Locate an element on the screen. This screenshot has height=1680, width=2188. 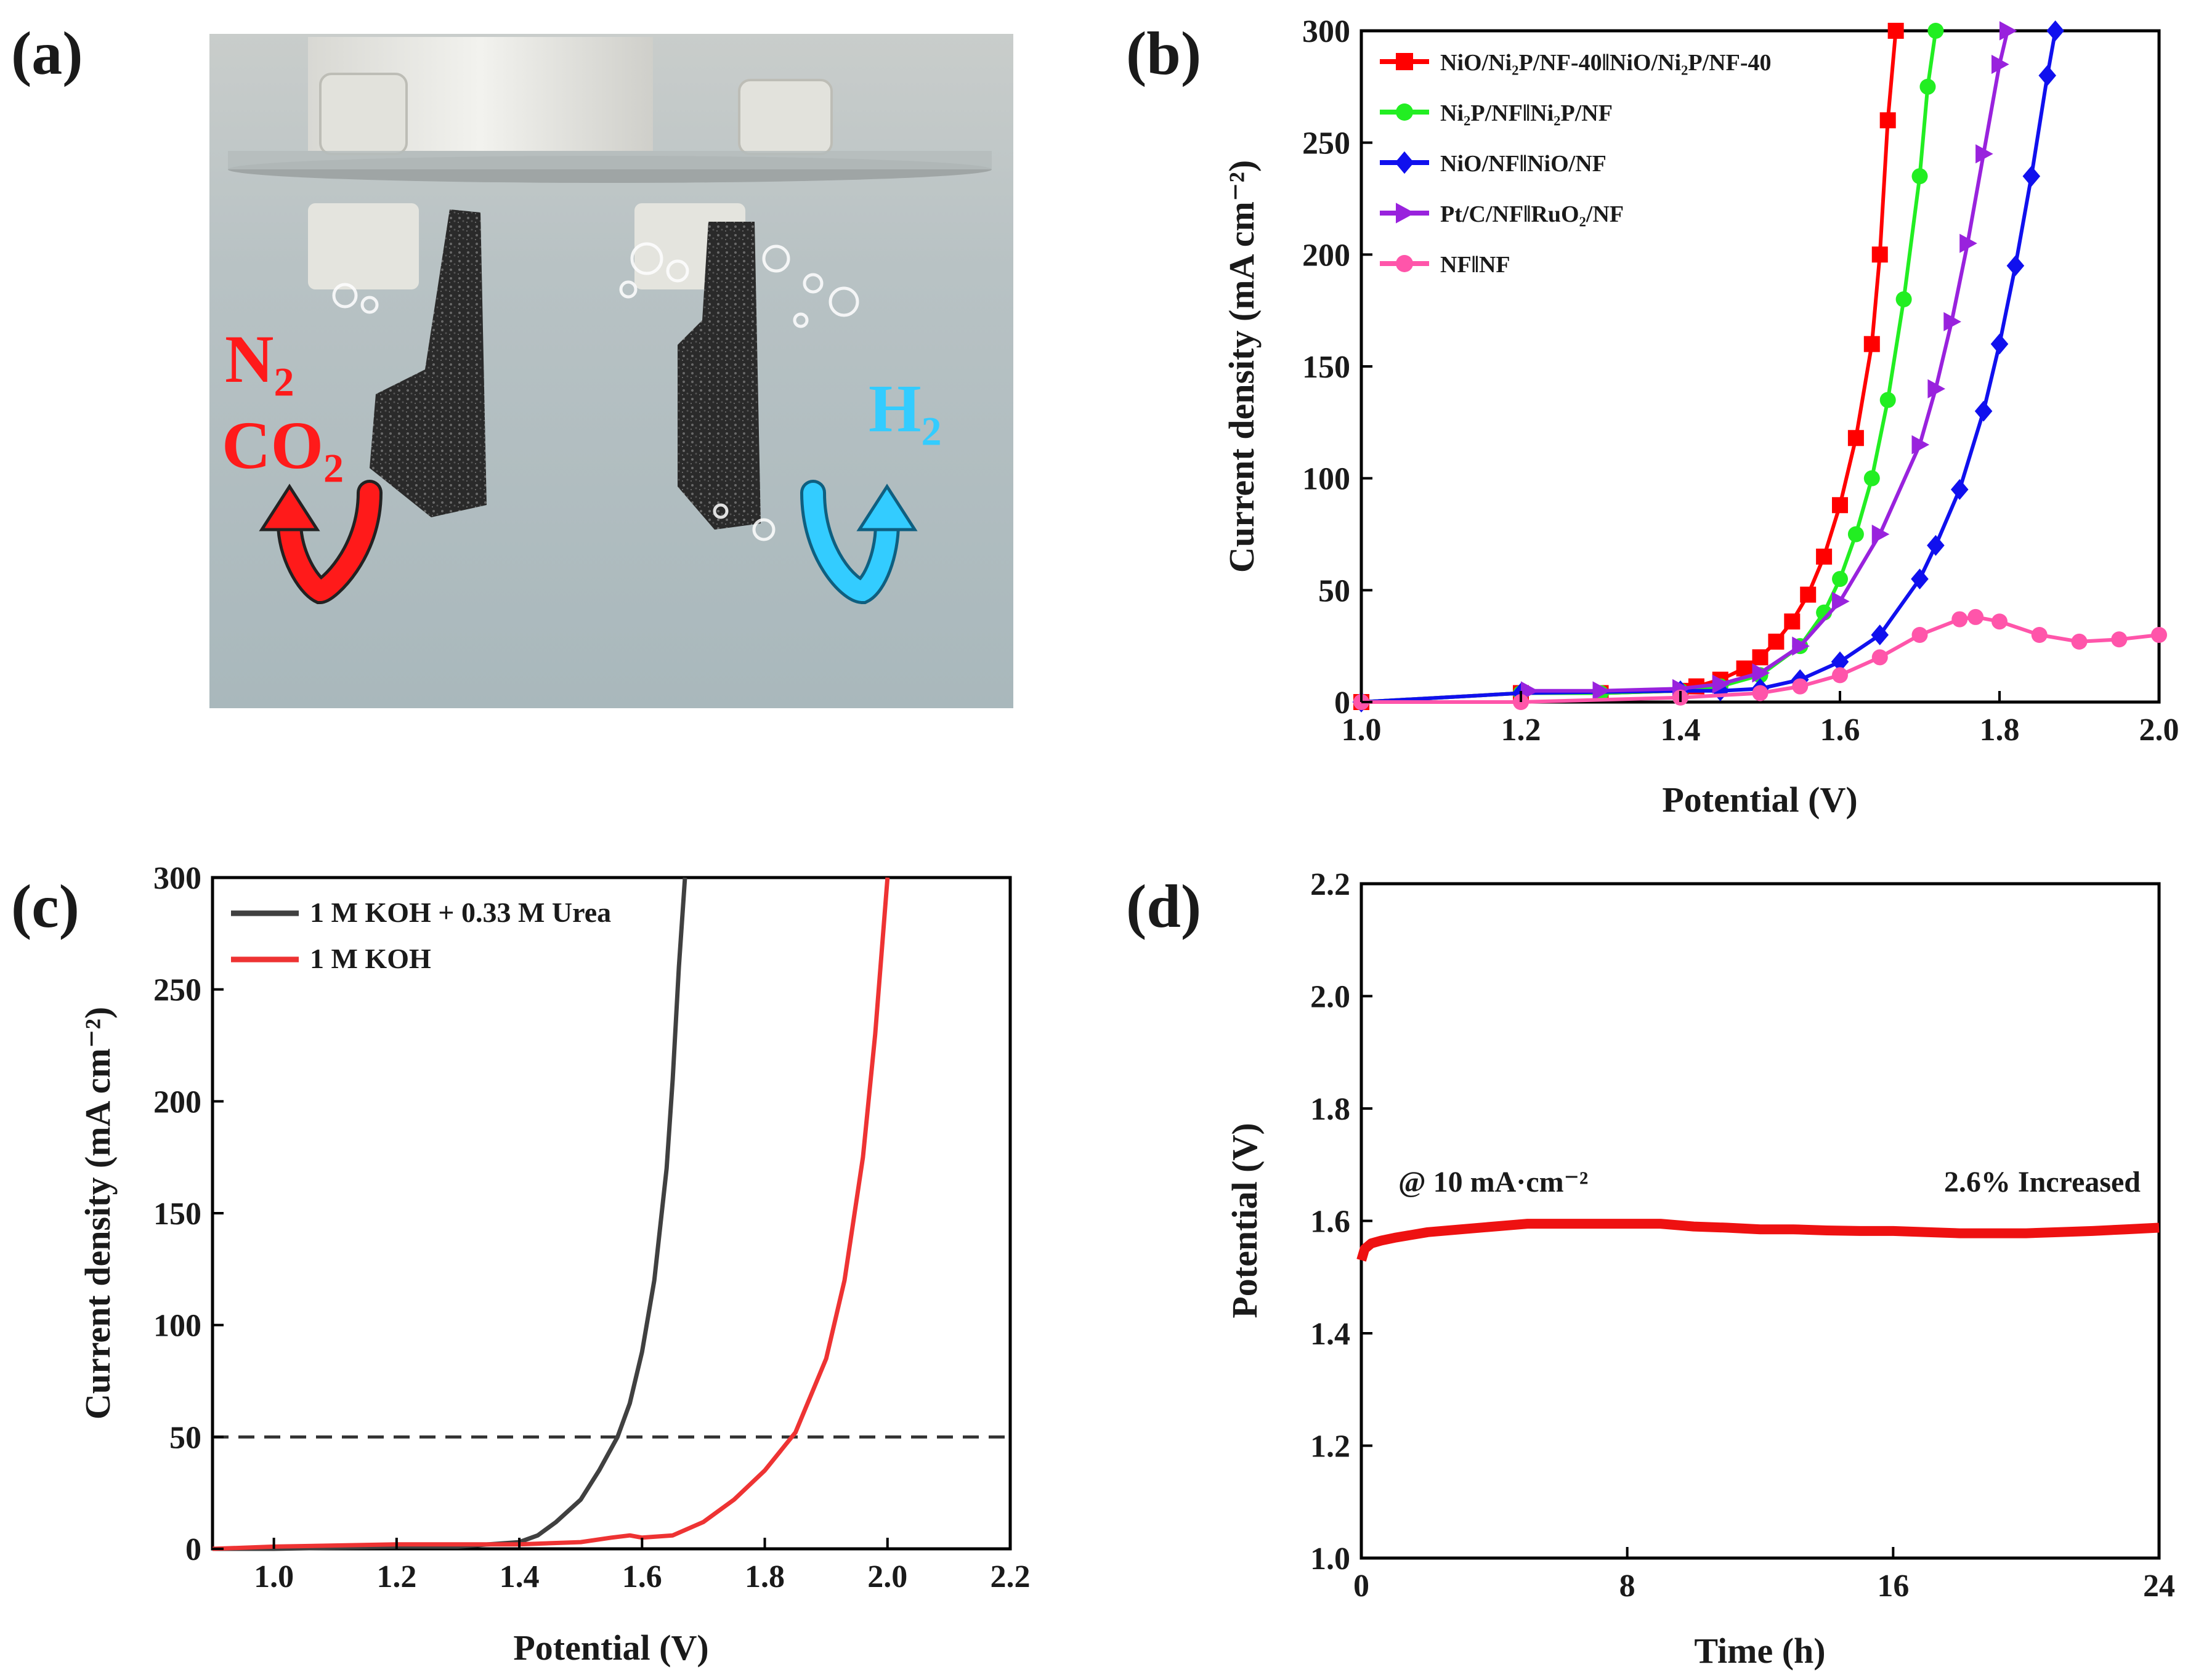
gas-label-n2: N₂ is located at coordinates (259, 359).